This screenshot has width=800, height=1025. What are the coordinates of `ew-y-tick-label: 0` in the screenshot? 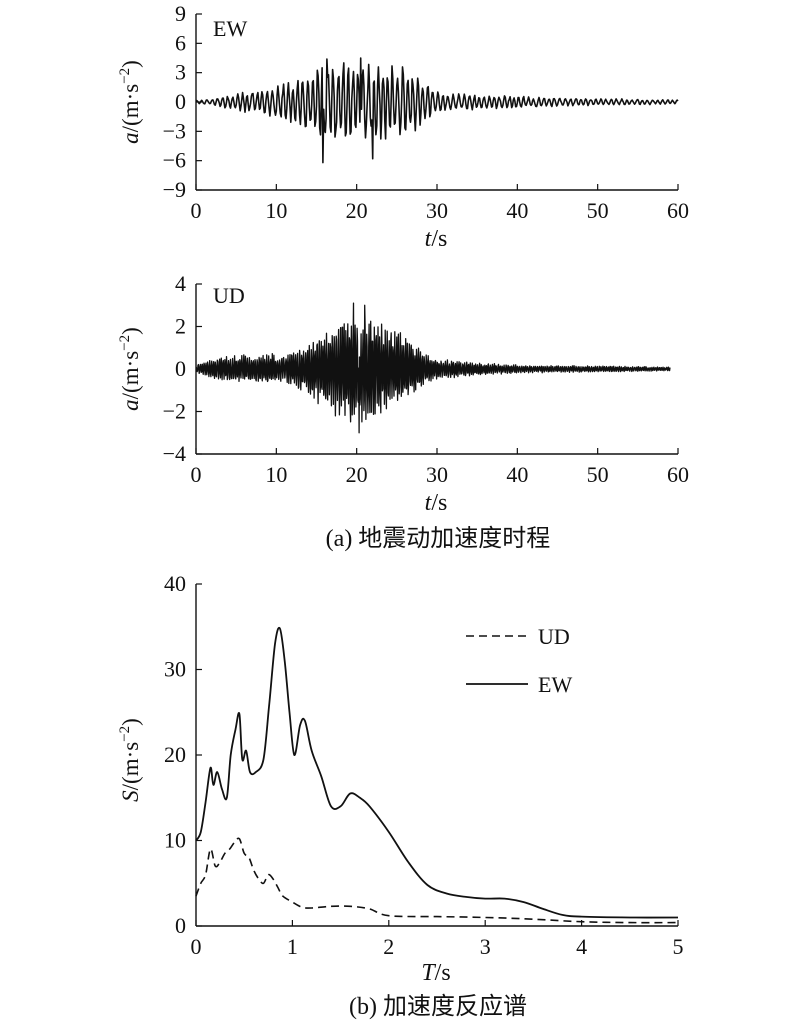 It's located at (180, 101).